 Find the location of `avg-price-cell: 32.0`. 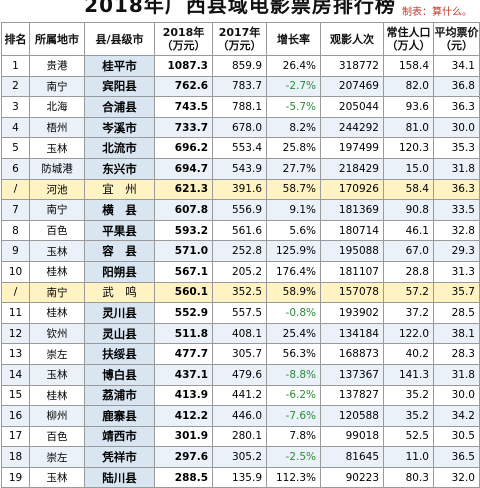

avg-price-cell: 32.0 is located at coordinates (456, 477).